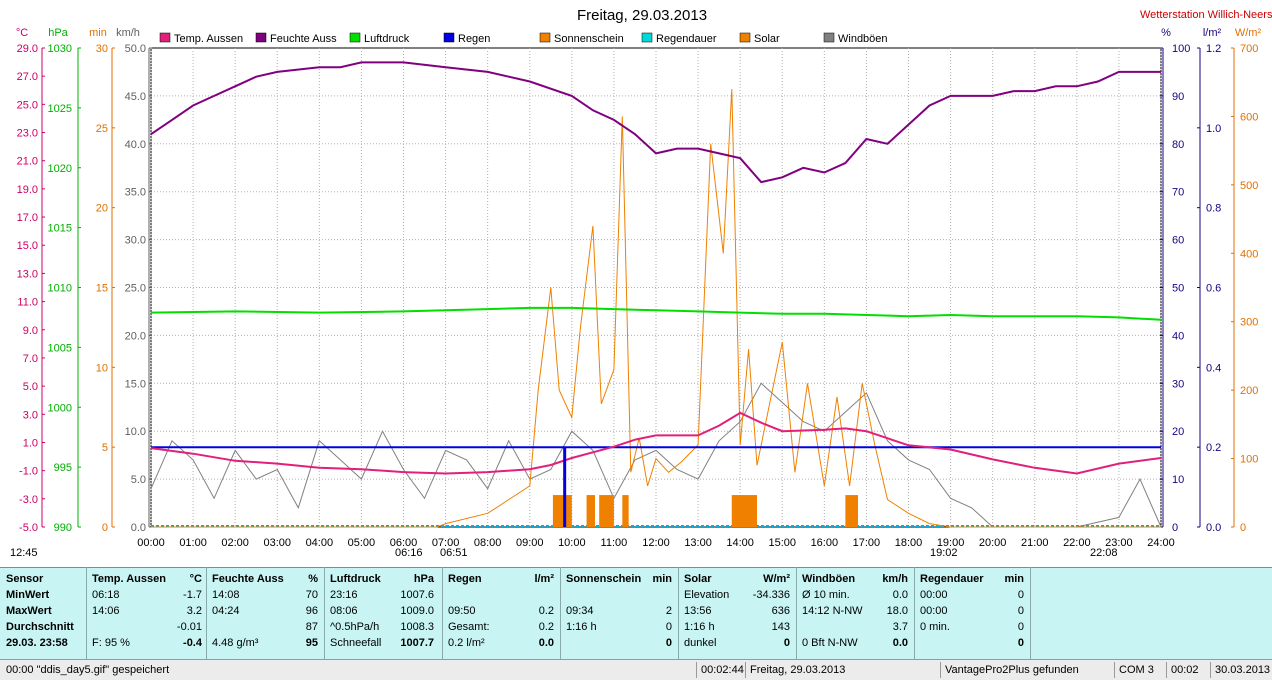 The image size is (1272, 680). What do you see at coordinates (501, 611) in the screenshot?
I see `stat-column-regen: Regen l/m² 09:50 0.2 Gesamt: 0.2 0.2 l/m² 0.0` at bounding box center [501, 611].